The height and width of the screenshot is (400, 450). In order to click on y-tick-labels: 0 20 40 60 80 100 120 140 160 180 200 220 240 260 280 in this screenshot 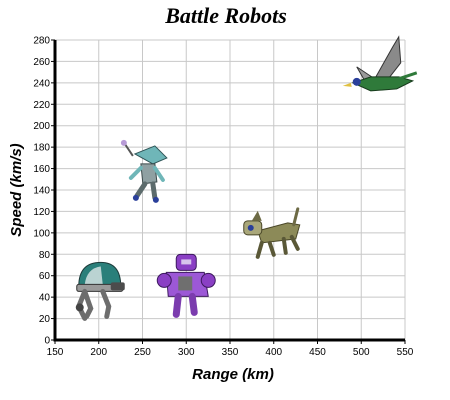, I will do `click(44, 191)`.